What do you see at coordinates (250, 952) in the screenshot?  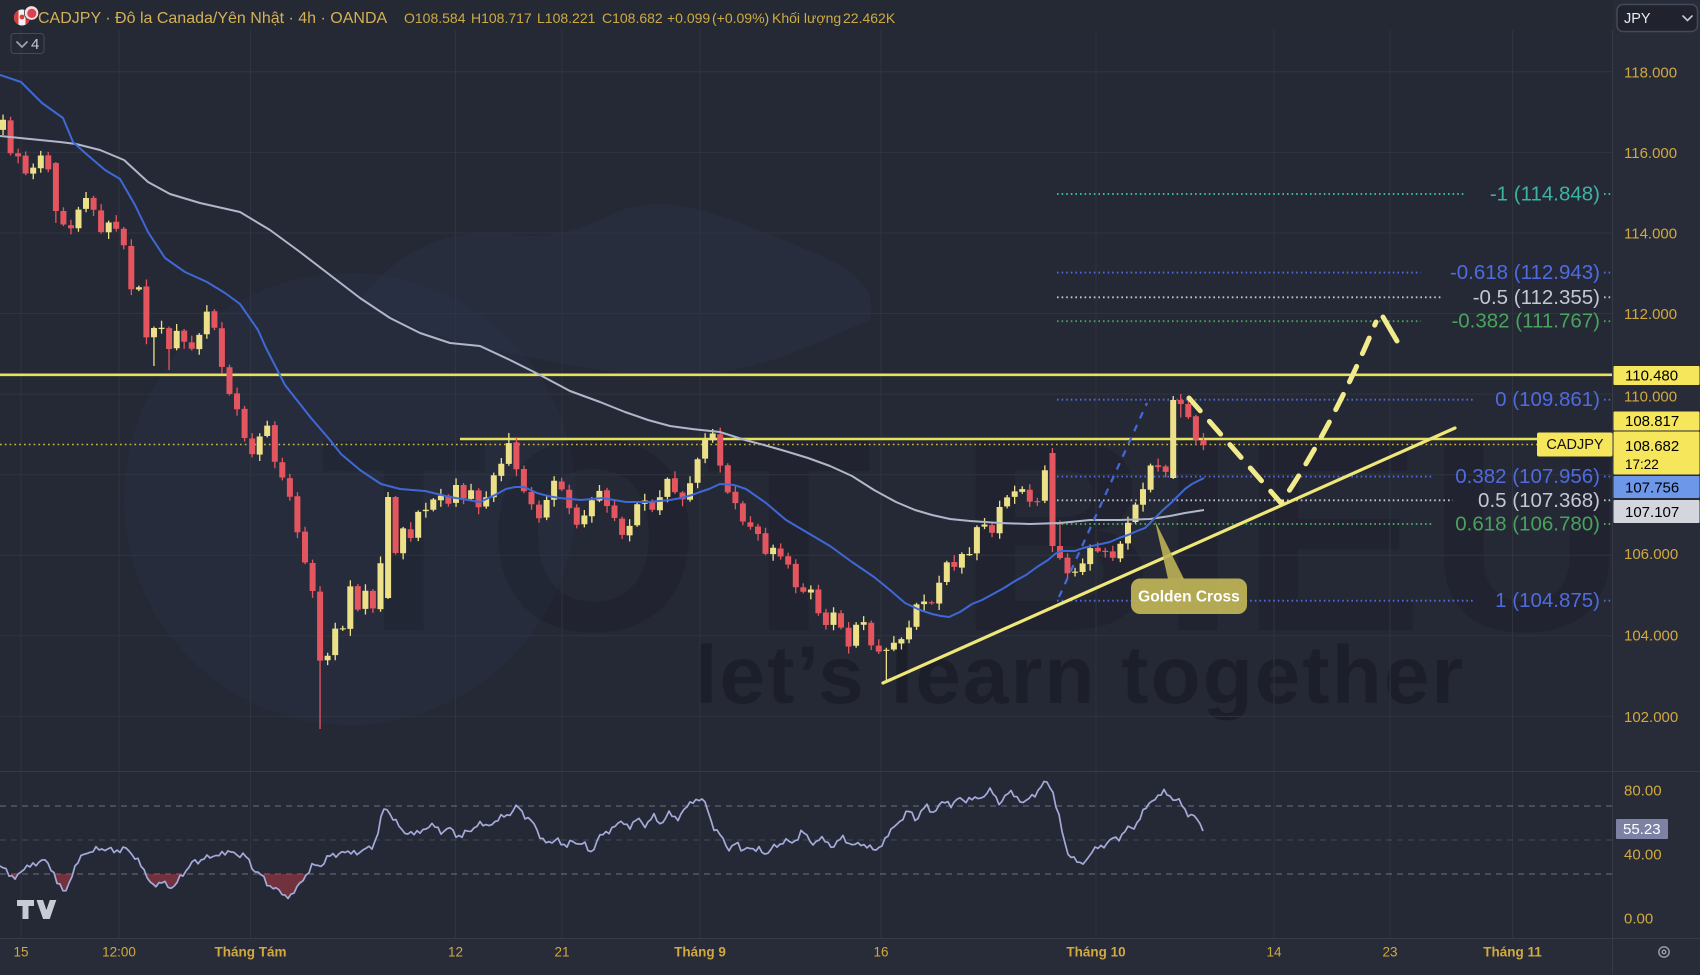 I see `svg-text: Tháng Tám` at bounding box center [250, 952].